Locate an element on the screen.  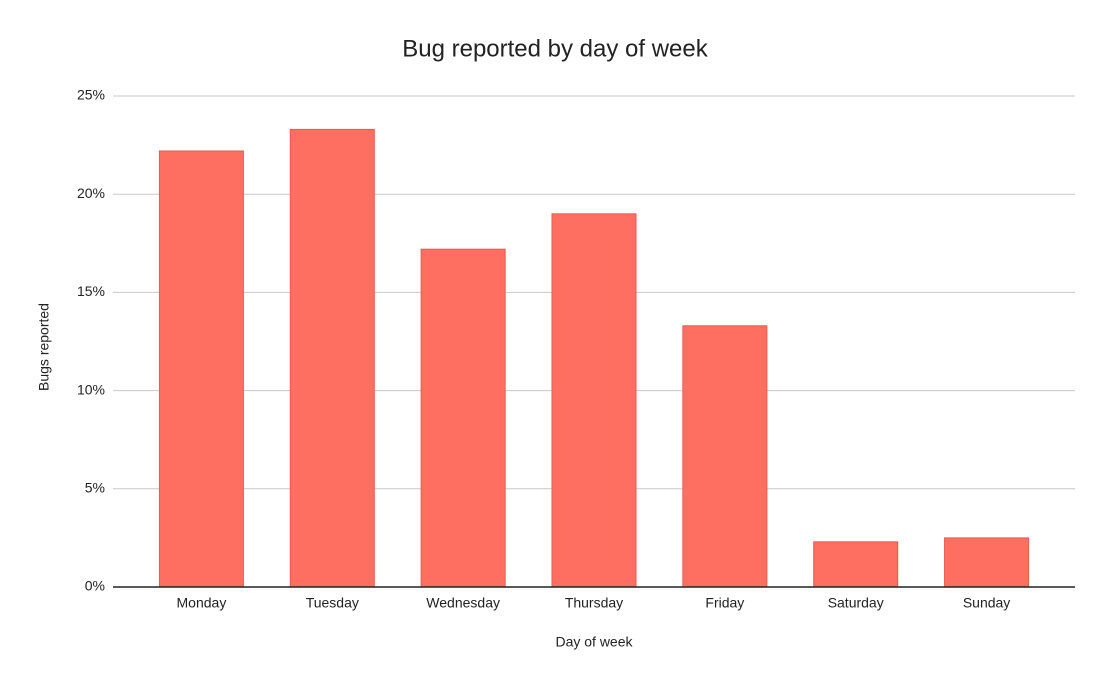
x-tick-label: Sunday is located at coordinates (986, 603).